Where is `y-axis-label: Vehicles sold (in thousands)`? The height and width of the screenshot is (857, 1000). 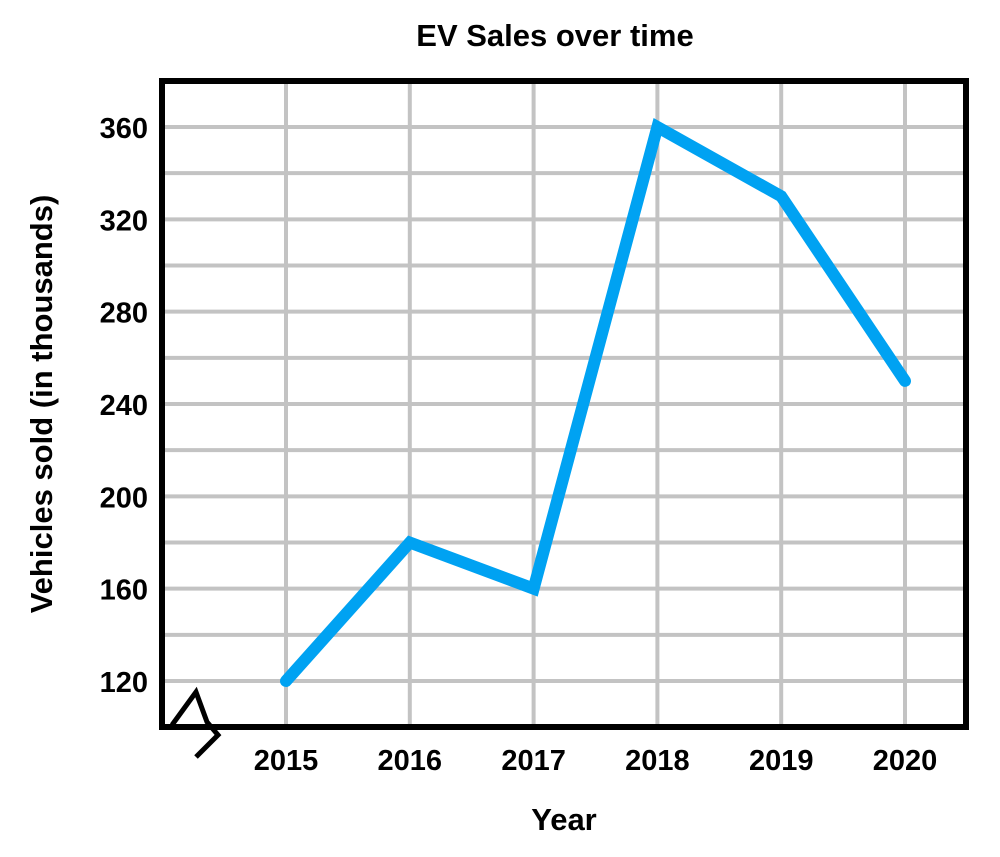
y-axis-label: Vehicles sold (in thousands) is located at coordinates (41, 404).